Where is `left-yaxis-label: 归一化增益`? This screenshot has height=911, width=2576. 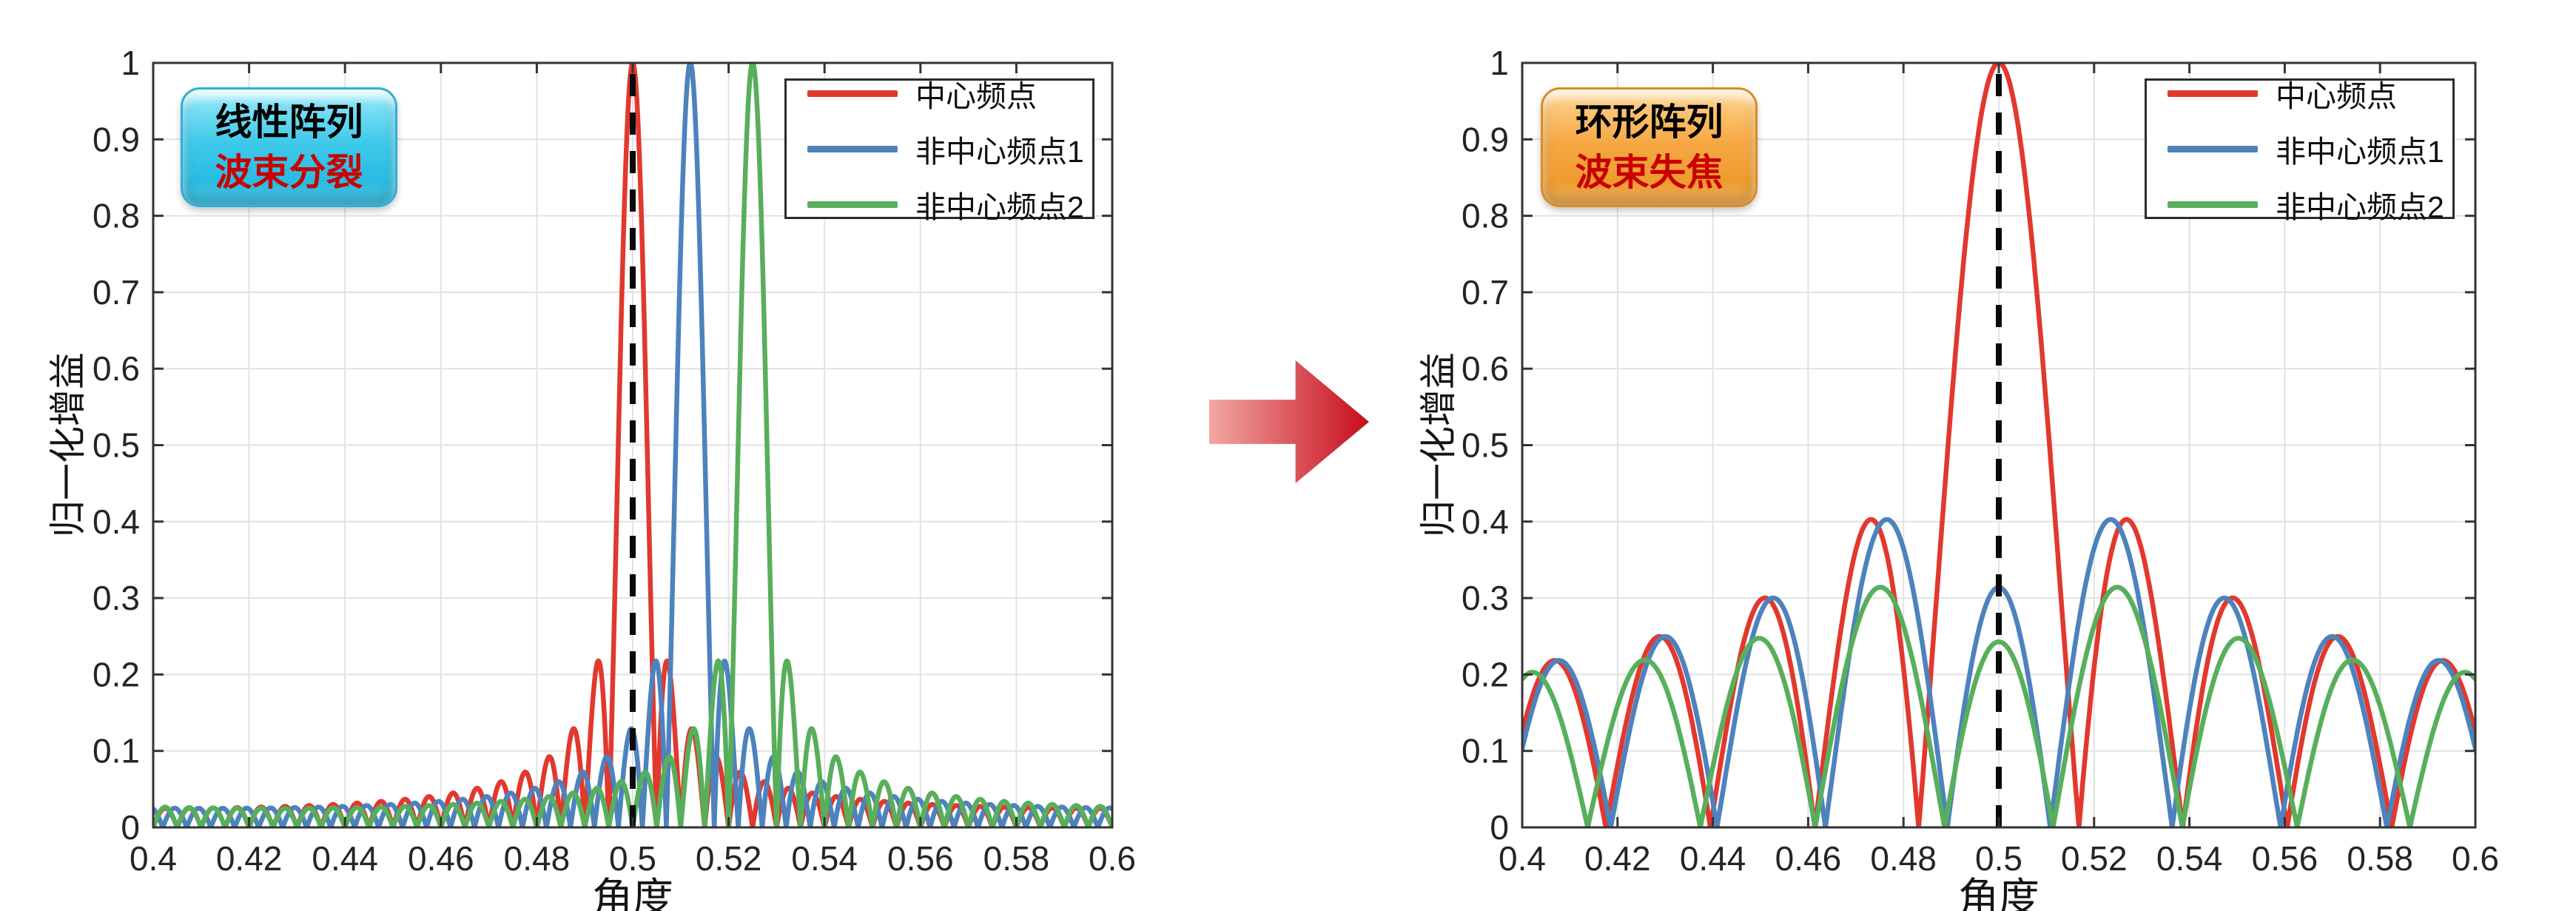
left-yaxis-label: 归一化增益 is located at coordinates (68, 444).